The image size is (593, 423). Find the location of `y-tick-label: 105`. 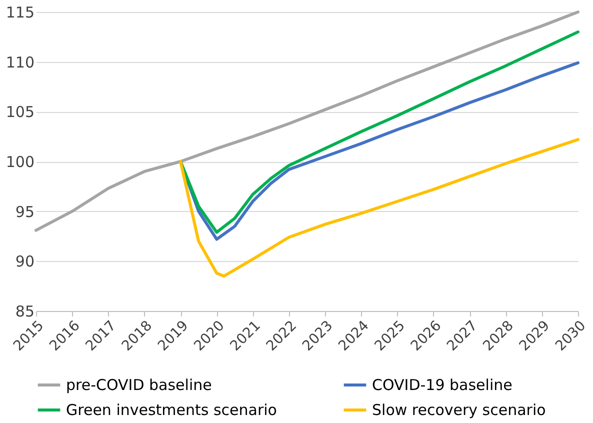

y-tick-label: 105 is located at coordinates (20, 112).